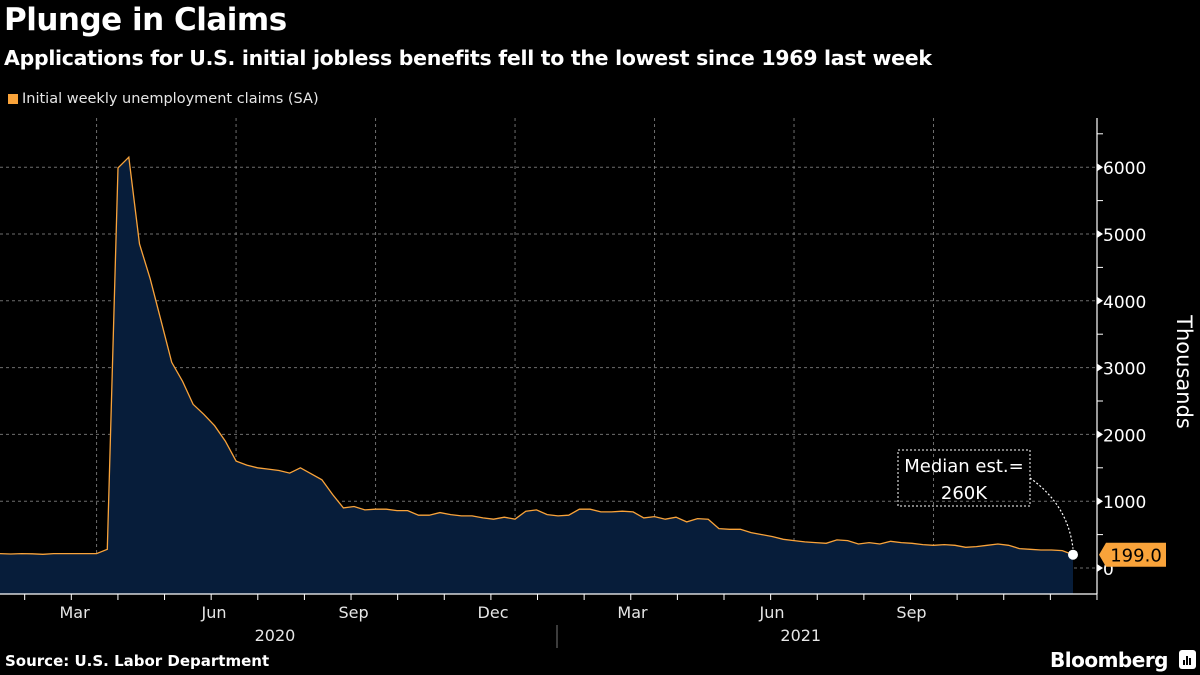 This screenshot has width=1200, height=675. What do you see at coordinates (1124, 503) in the screenshot?
I see `y-tick-label: 1000` at bounding box center [1124, 503].